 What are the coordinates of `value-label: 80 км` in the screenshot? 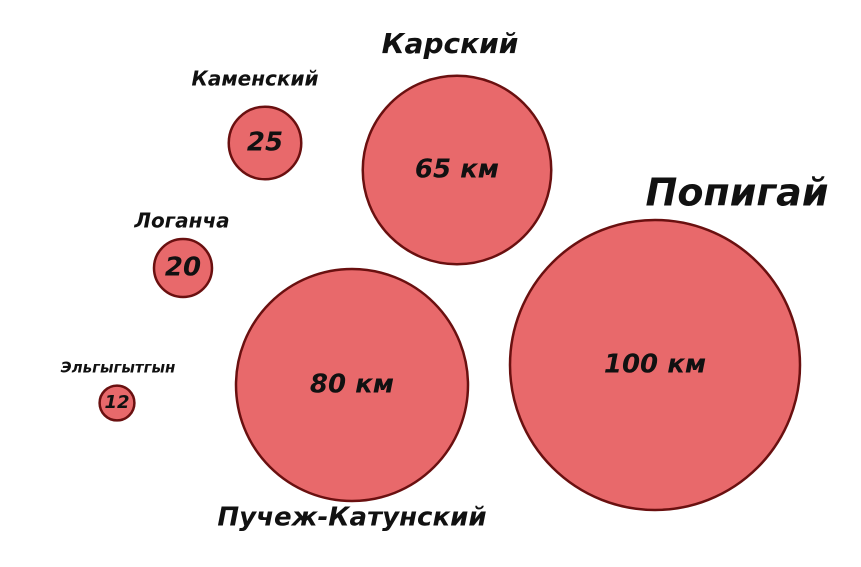 It's located at (352, 385).